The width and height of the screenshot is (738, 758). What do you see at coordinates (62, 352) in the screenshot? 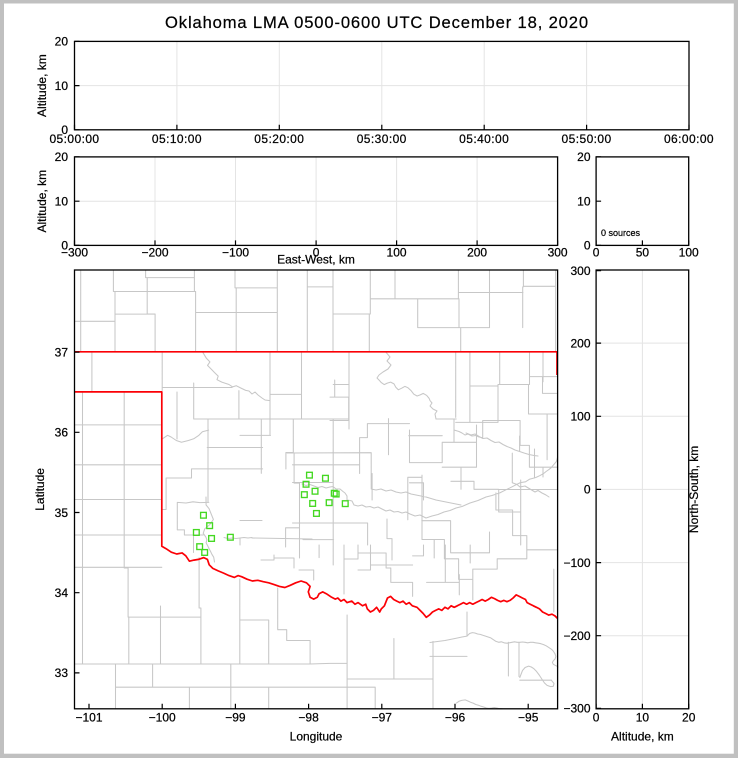
I see `svg-text: 37` at bounding box center [62, 352].